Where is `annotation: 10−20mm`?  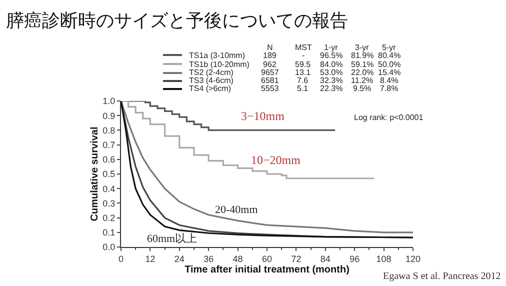 annotation: 10−20mm is located at coordinates (276, 160).